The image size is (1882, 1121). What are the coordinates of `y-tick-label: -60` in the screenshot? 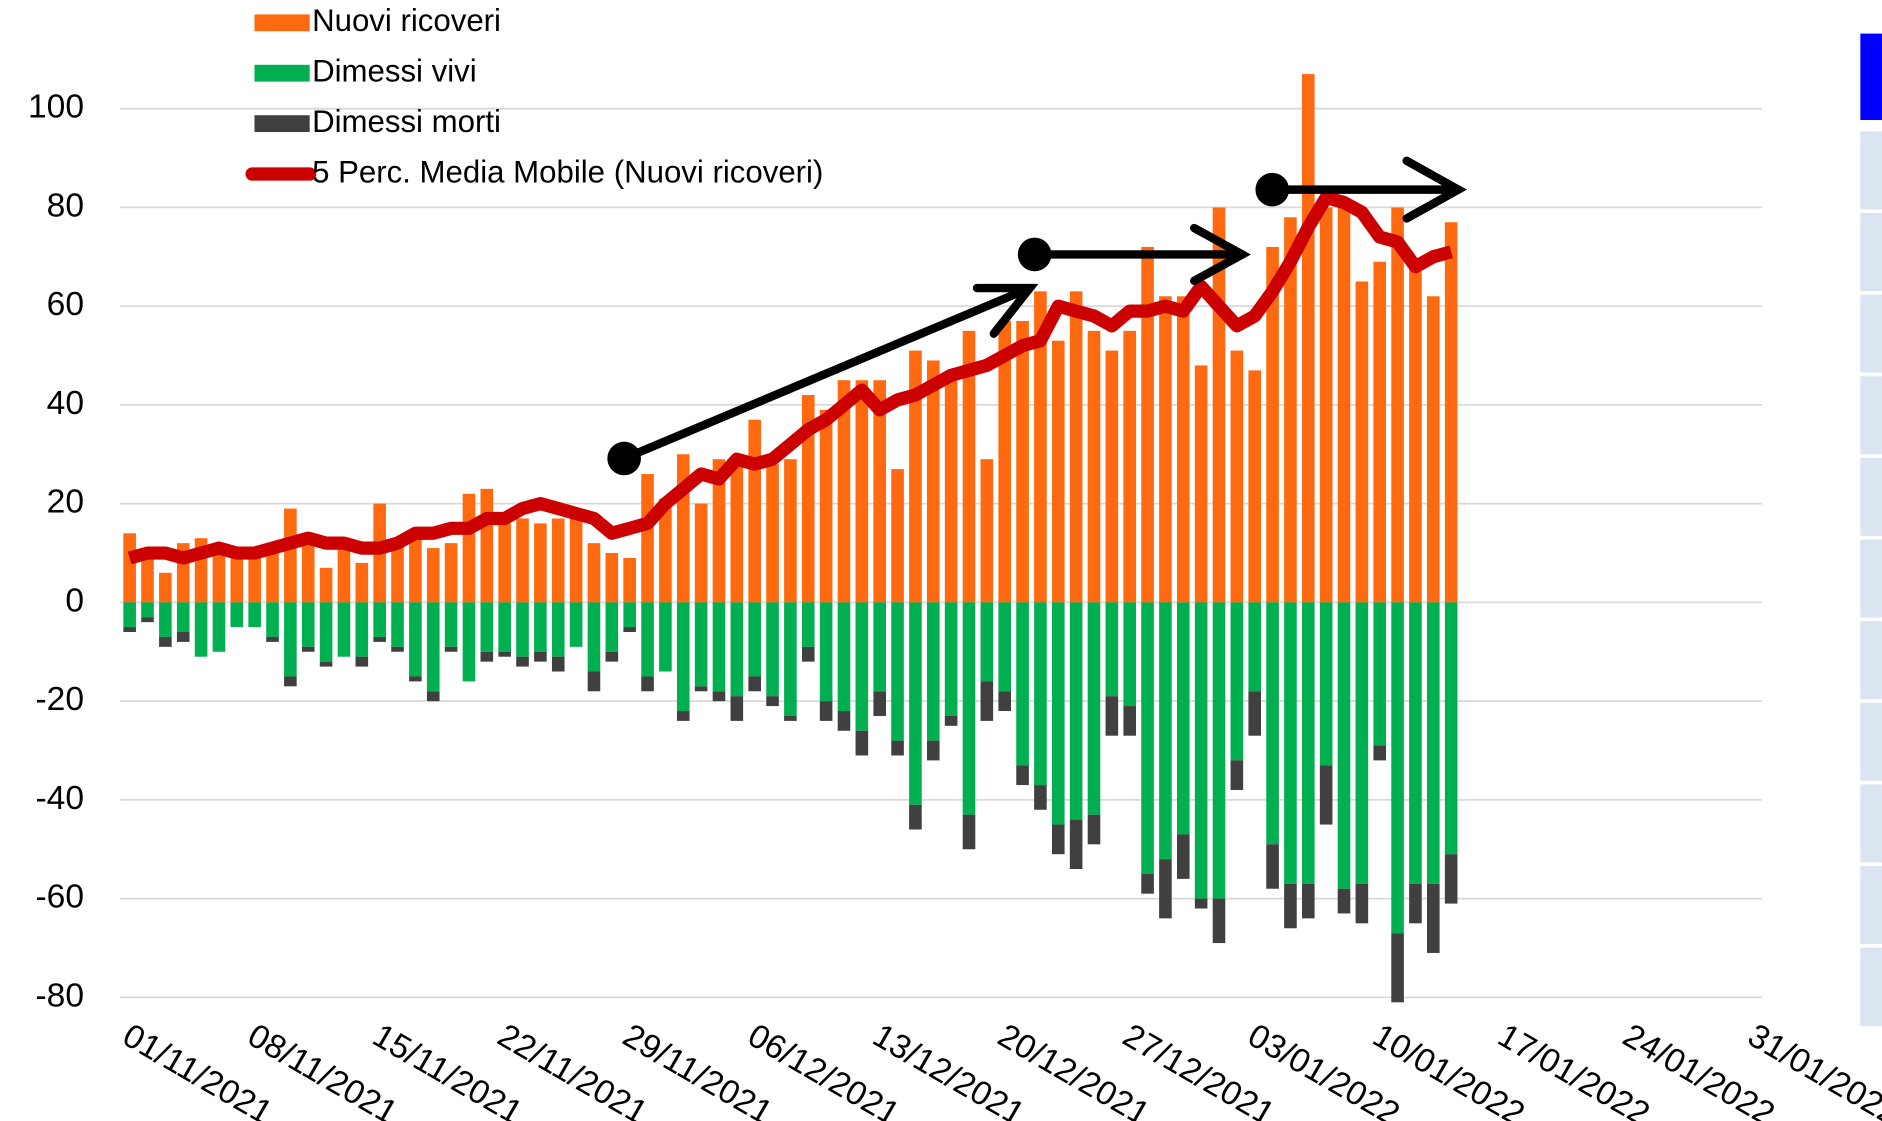 It's located at (59, 897).